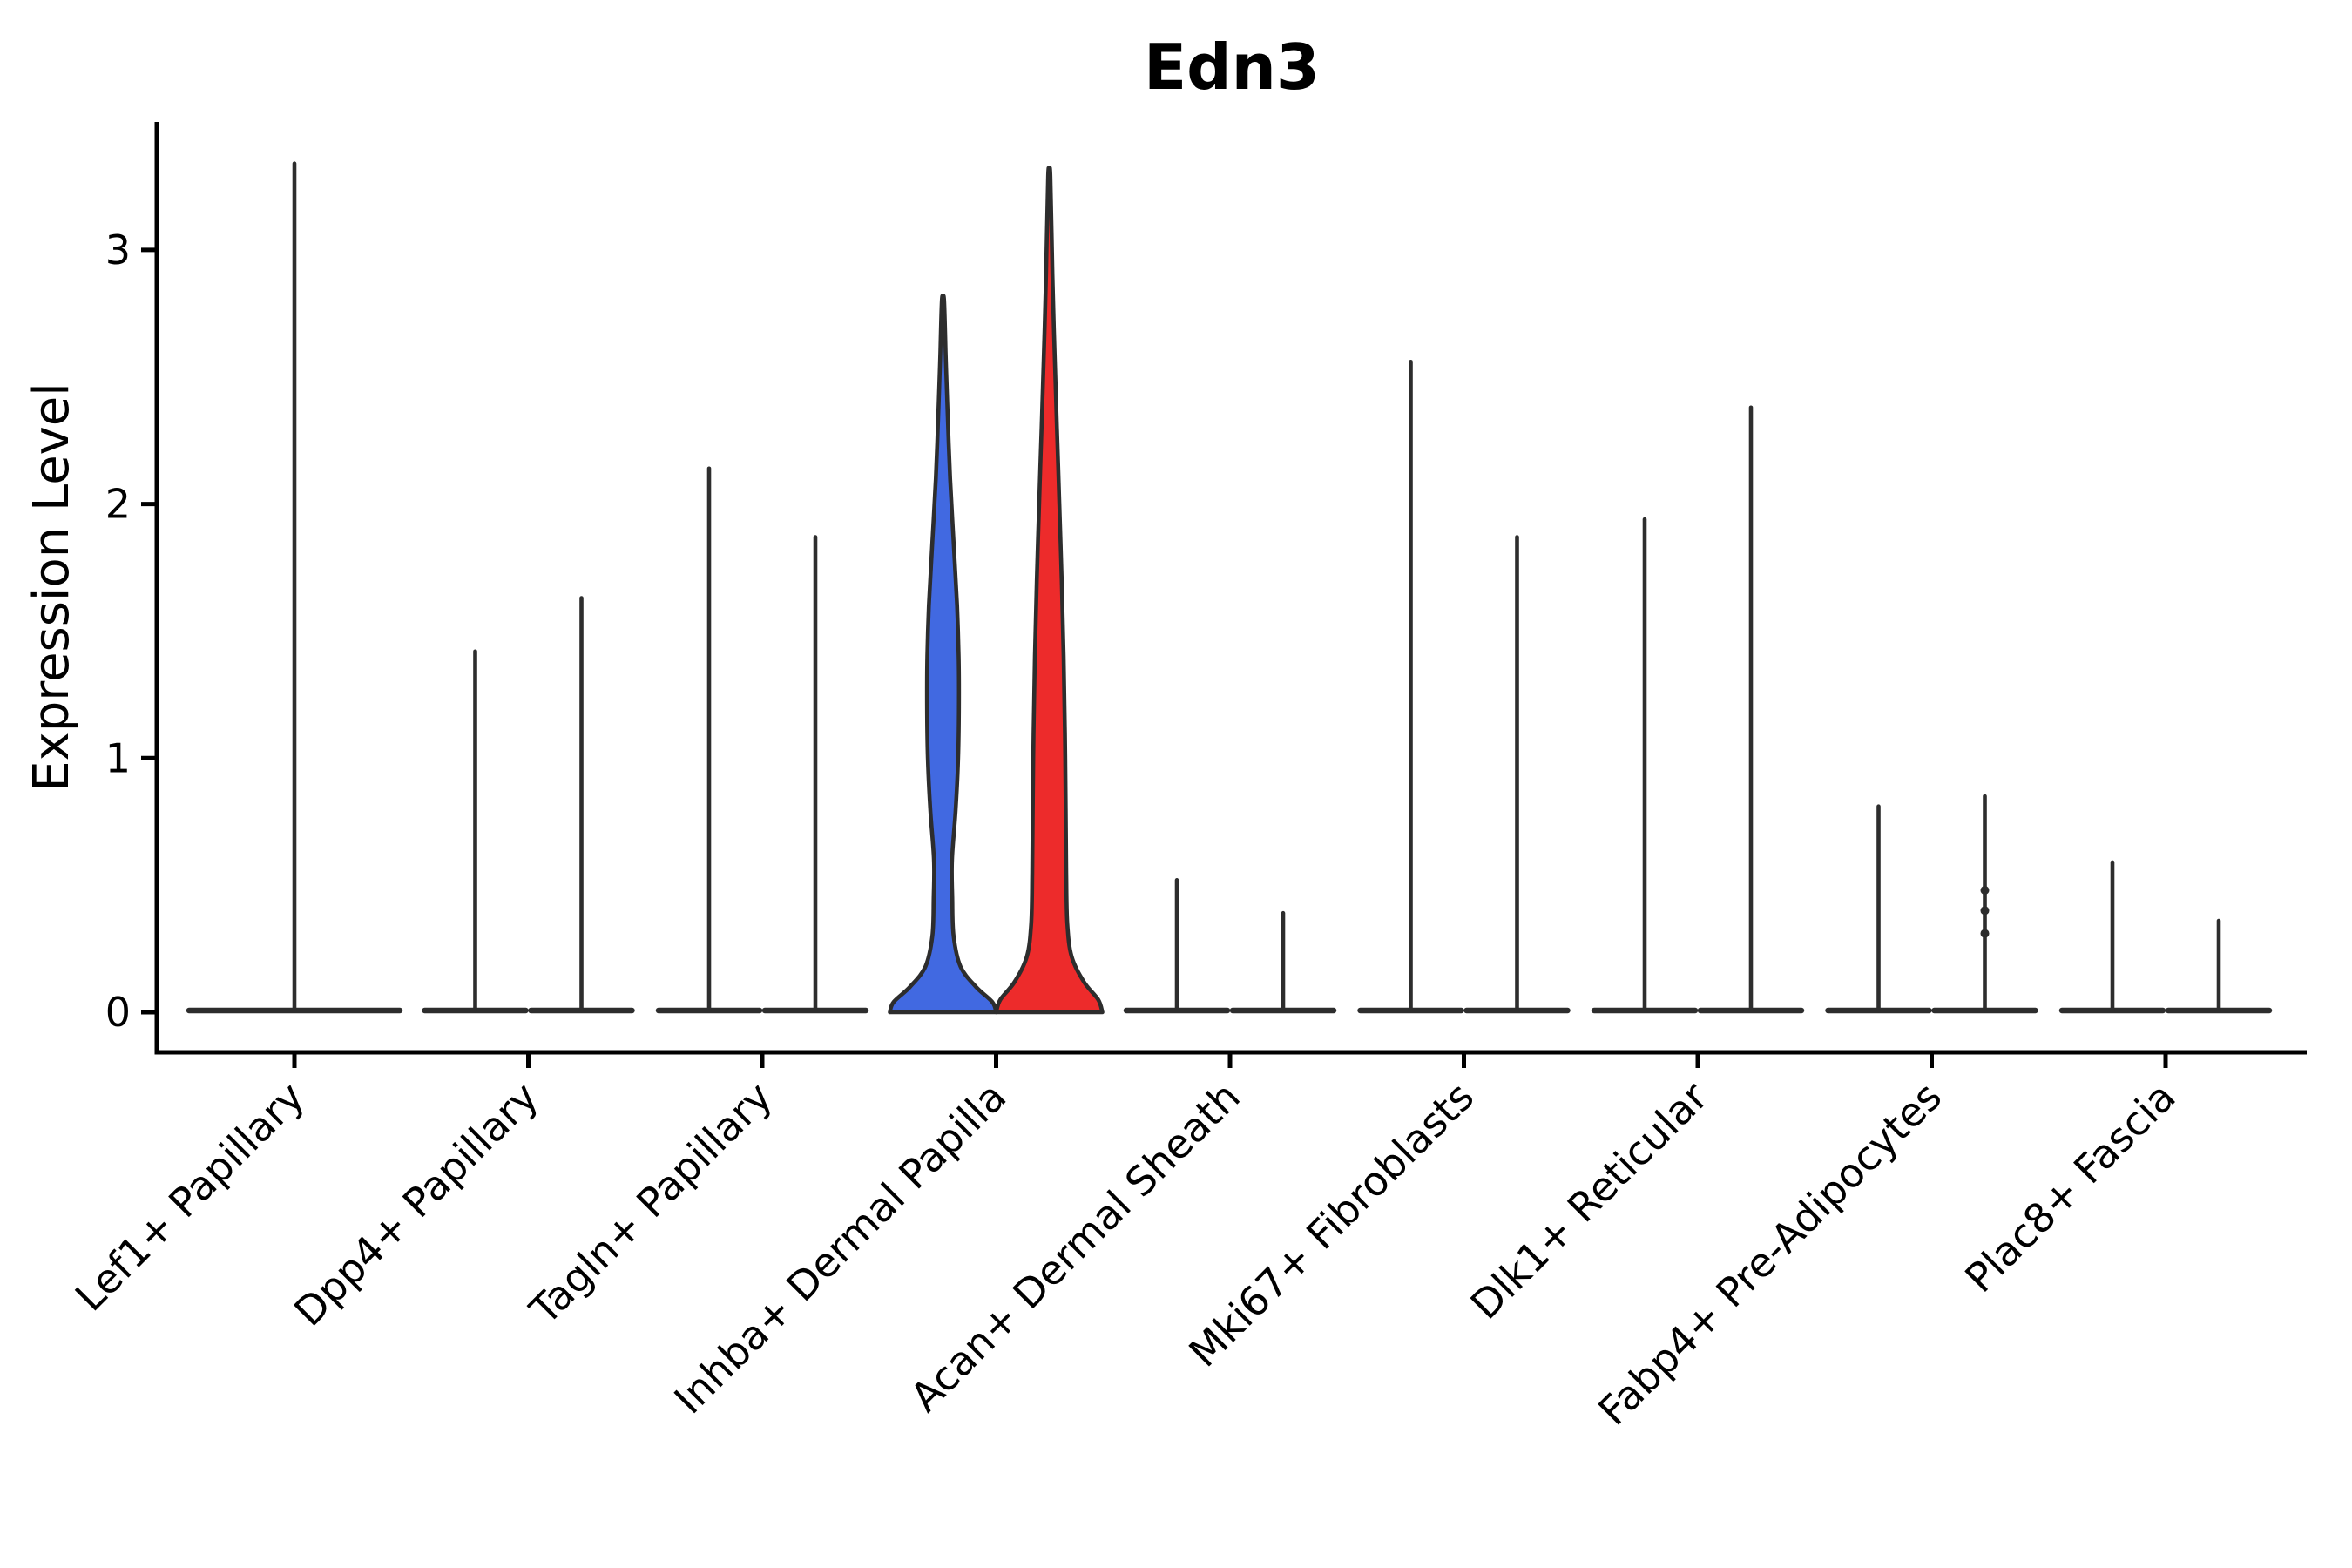  Describe the element at coordinates (2070, 1187) in the screenshot. I see `x-category-label: Plac8+ Fascia` at that location.